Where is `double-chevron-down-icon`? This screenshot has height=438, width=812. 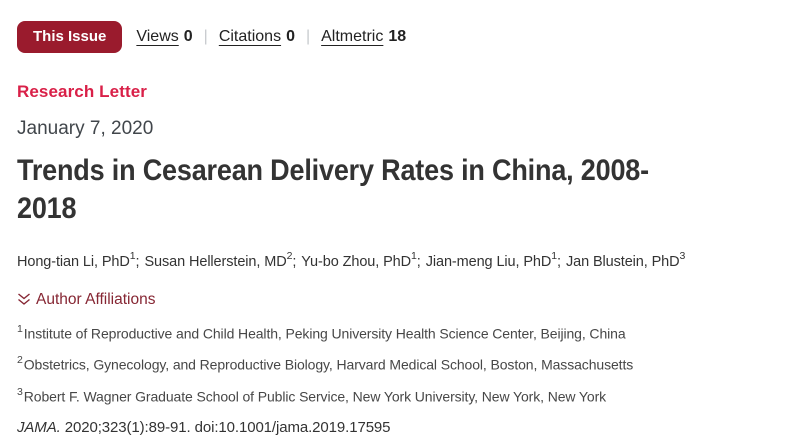 double-chevron-down-icon is located at coordinates (24, 299).